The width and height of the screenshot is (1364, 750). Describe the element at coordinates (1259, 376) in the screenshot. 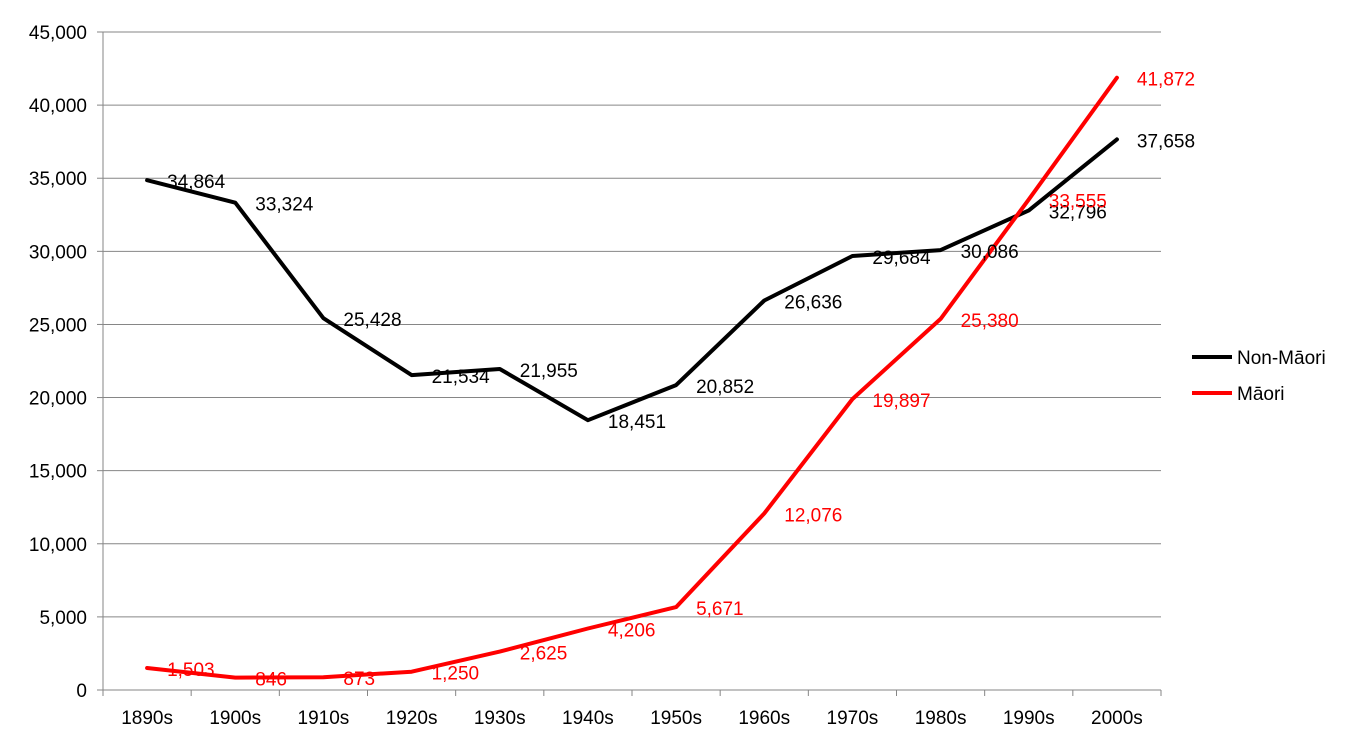

I see `legend: Non-Māori Māori` at that location.